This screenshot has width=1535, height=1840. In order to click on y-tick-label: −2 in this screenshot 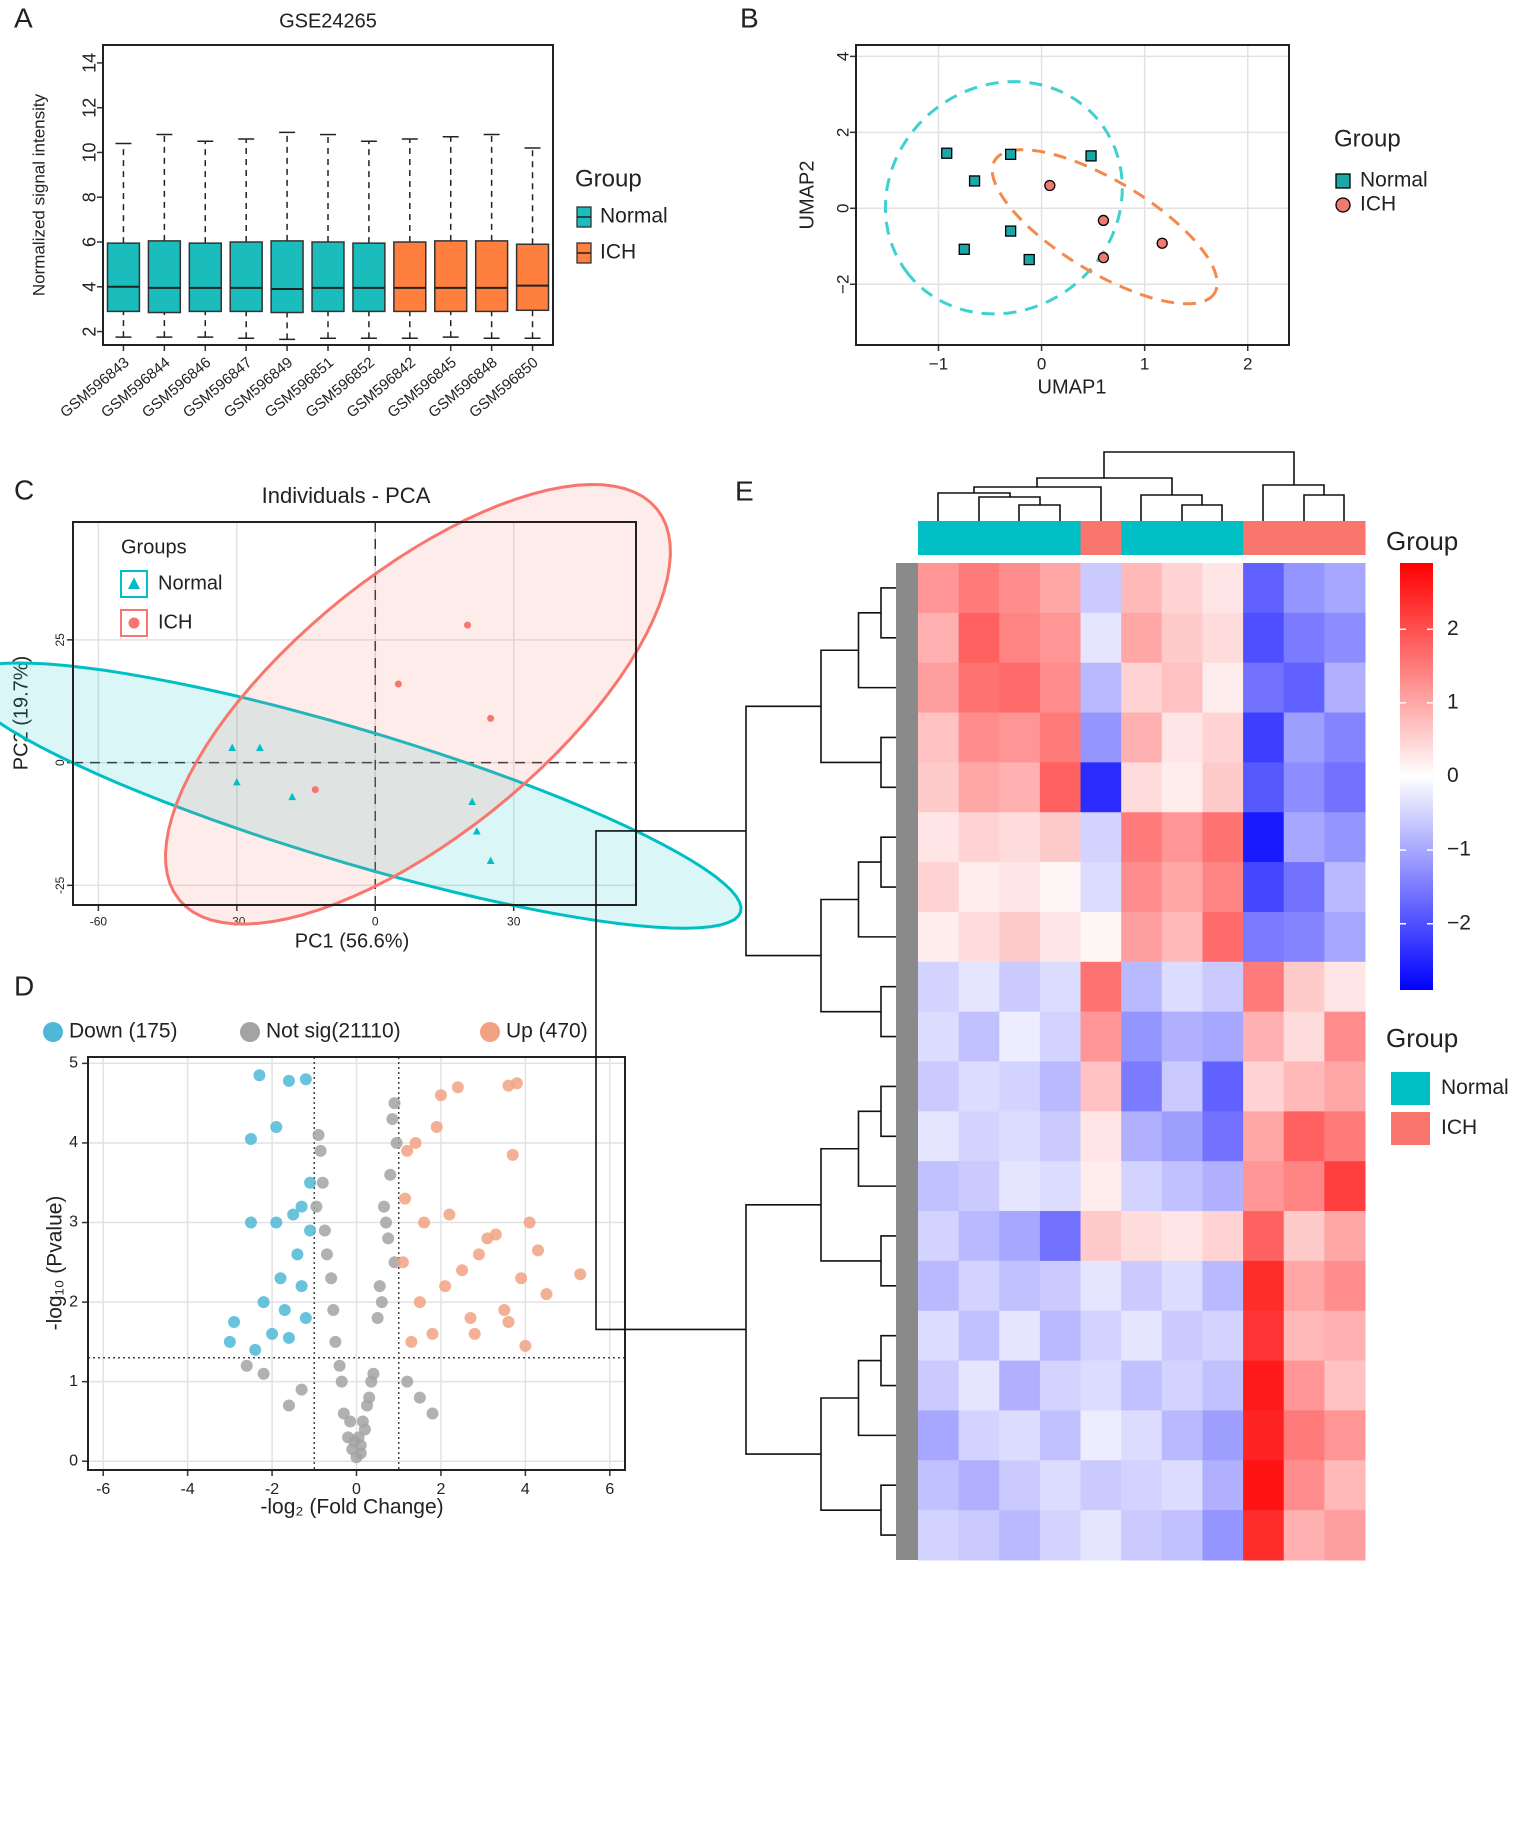, I will do `click(842, 284)`.